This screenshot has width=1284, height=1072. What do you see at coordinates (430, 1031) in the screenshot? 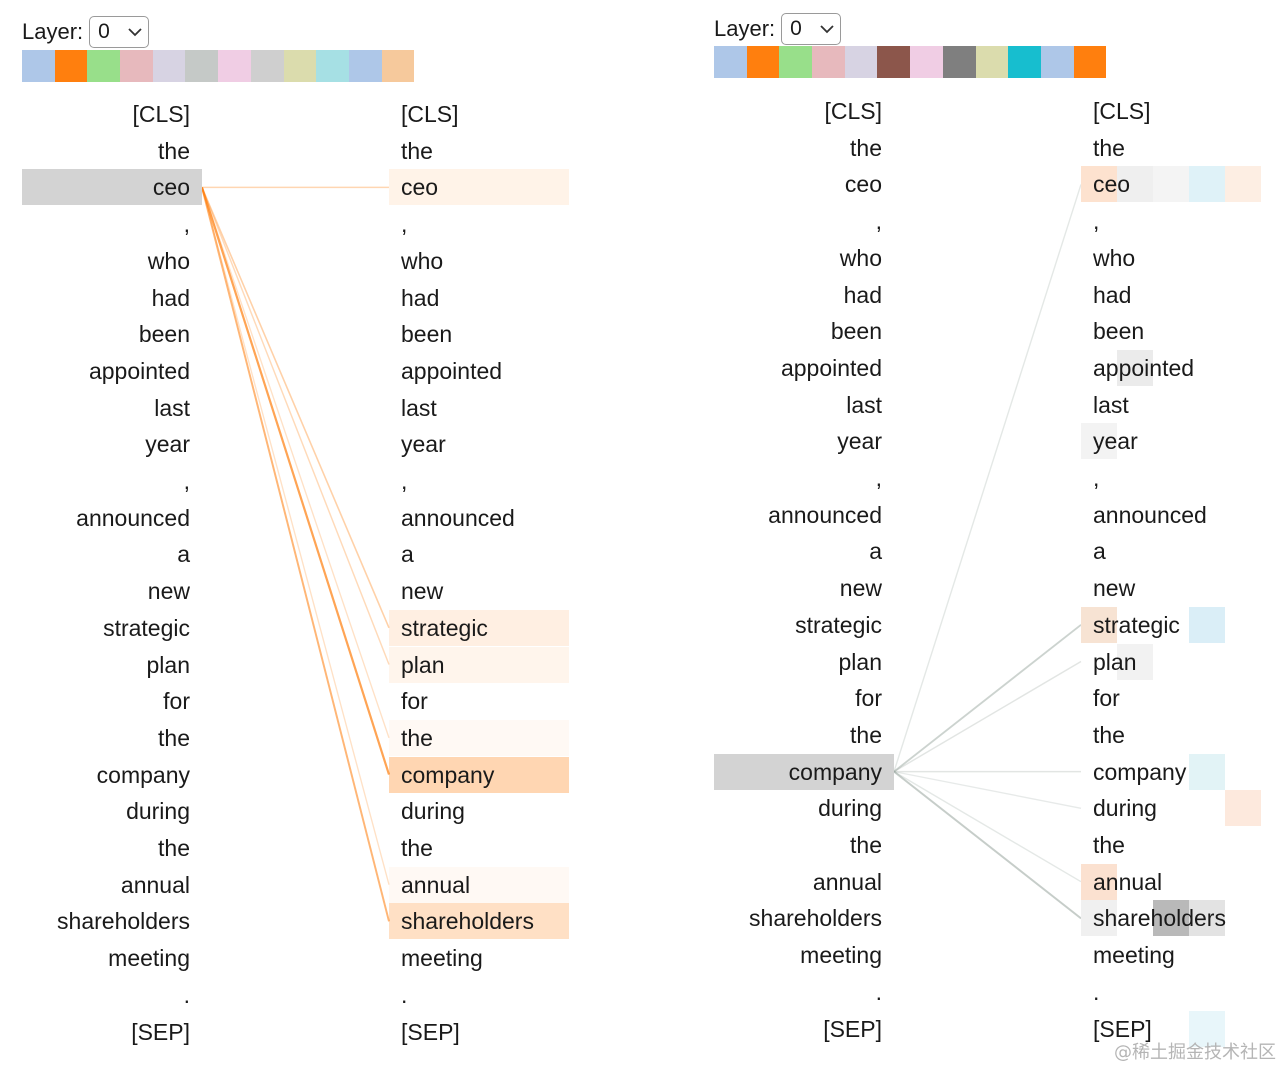
I see `target-token: [SEP]` at bounding box center [430, 1031].